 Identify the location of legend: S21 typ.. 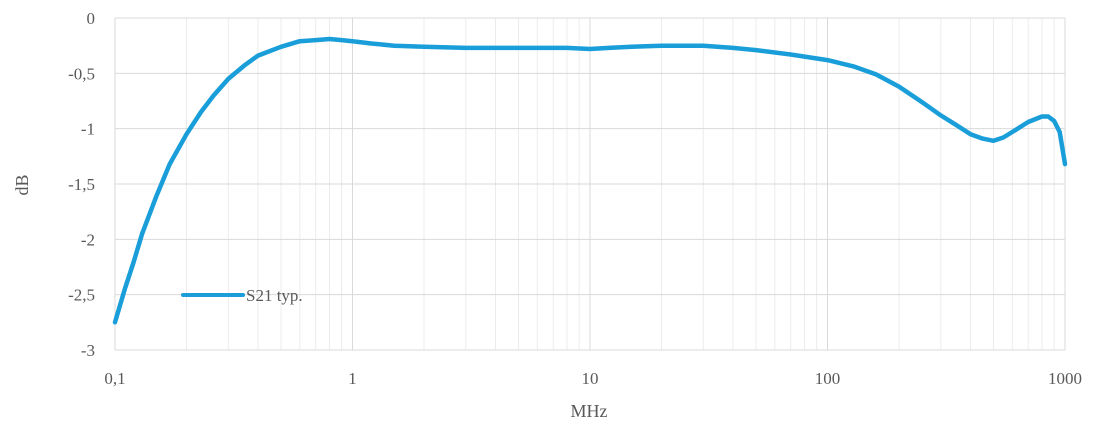
(242, 295).